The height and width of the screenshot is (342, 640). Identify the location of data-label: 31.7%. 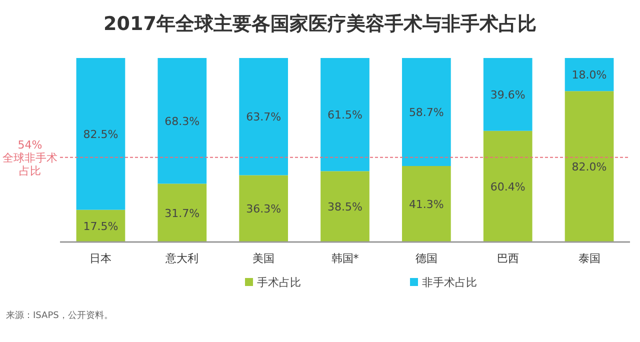
(182, 213).